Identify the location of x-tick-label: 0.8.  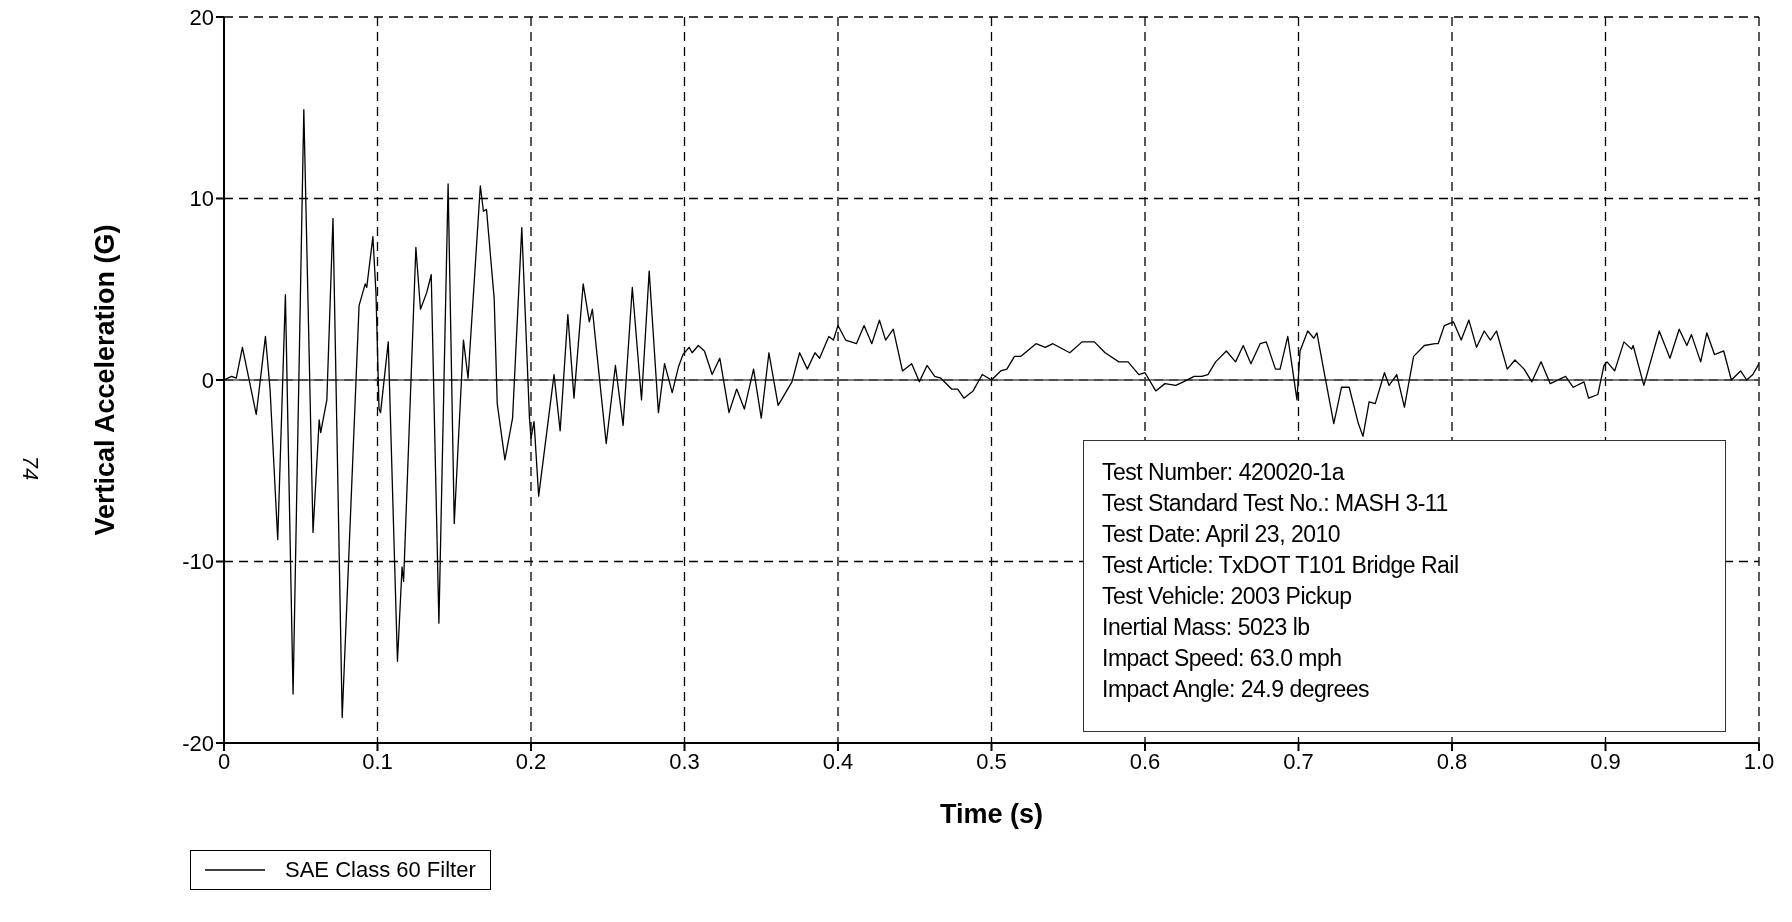
(1452, 761).